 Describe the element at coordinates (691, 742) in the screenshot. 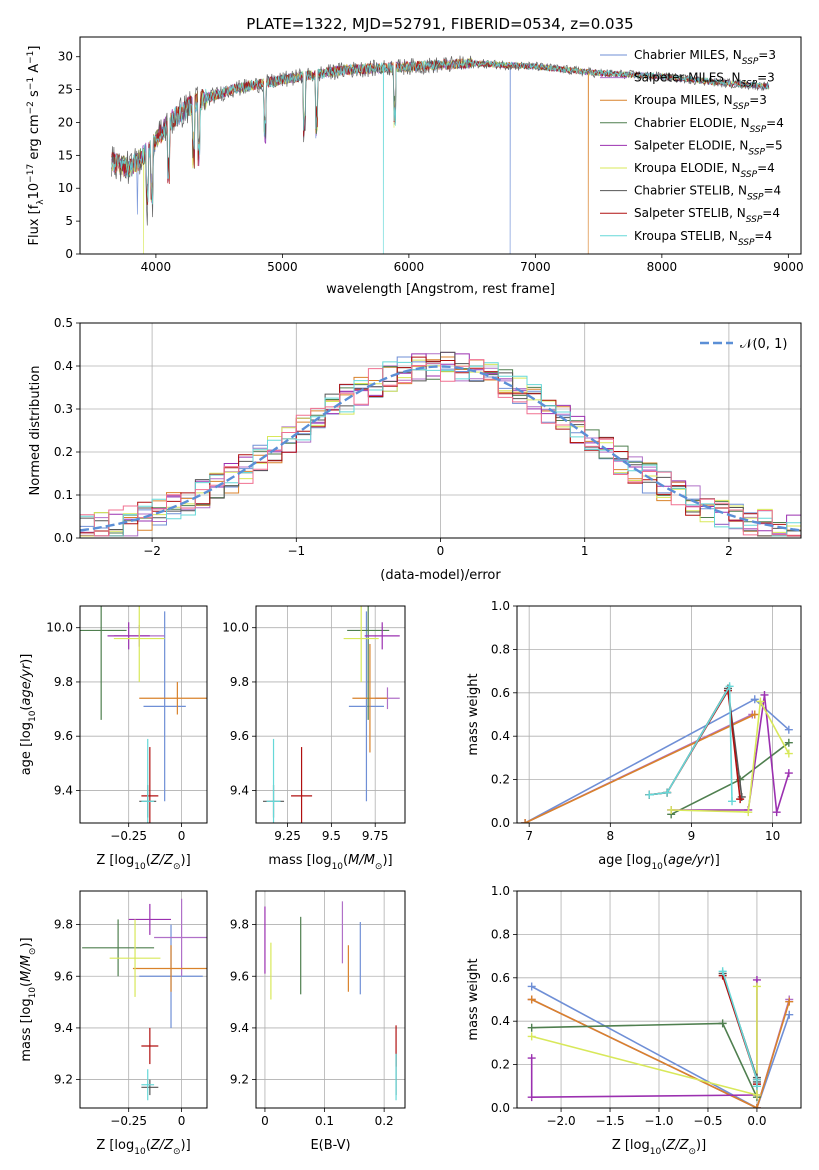

I see `weight-line-kroupa-stelib` at that location.